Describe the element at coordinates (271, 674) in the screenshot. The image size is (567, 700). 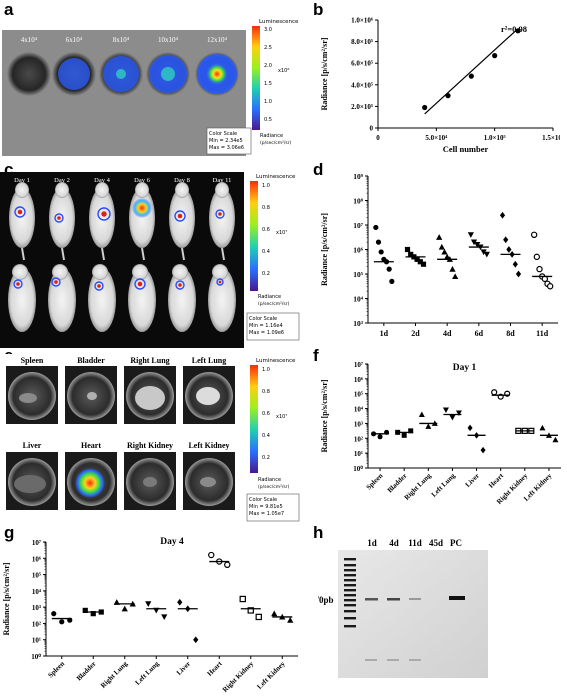
I see `x-tick-label: Left Kidney` at that location.